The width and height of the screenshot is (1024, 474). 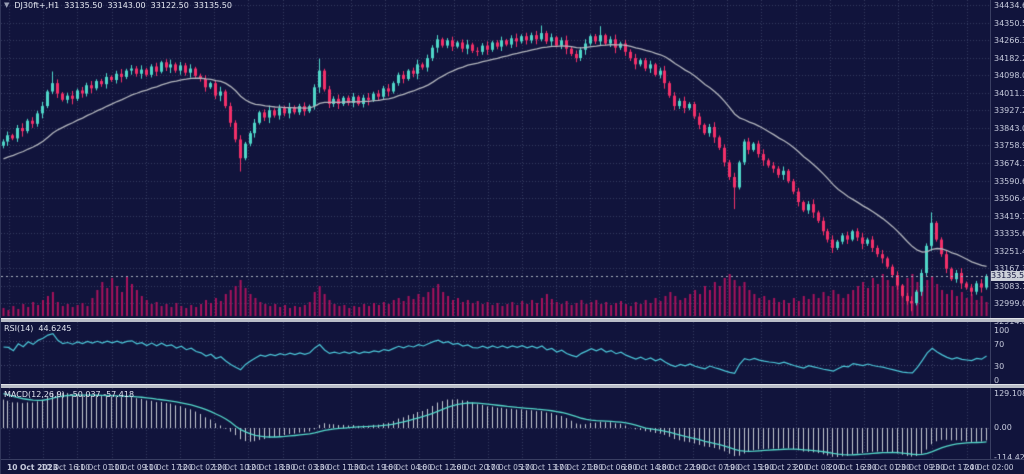 What do you see at coordinates (1002, 330) in the screenshot?
I see `rsi-axis-label: 100` at bounding box center [1002, 330].